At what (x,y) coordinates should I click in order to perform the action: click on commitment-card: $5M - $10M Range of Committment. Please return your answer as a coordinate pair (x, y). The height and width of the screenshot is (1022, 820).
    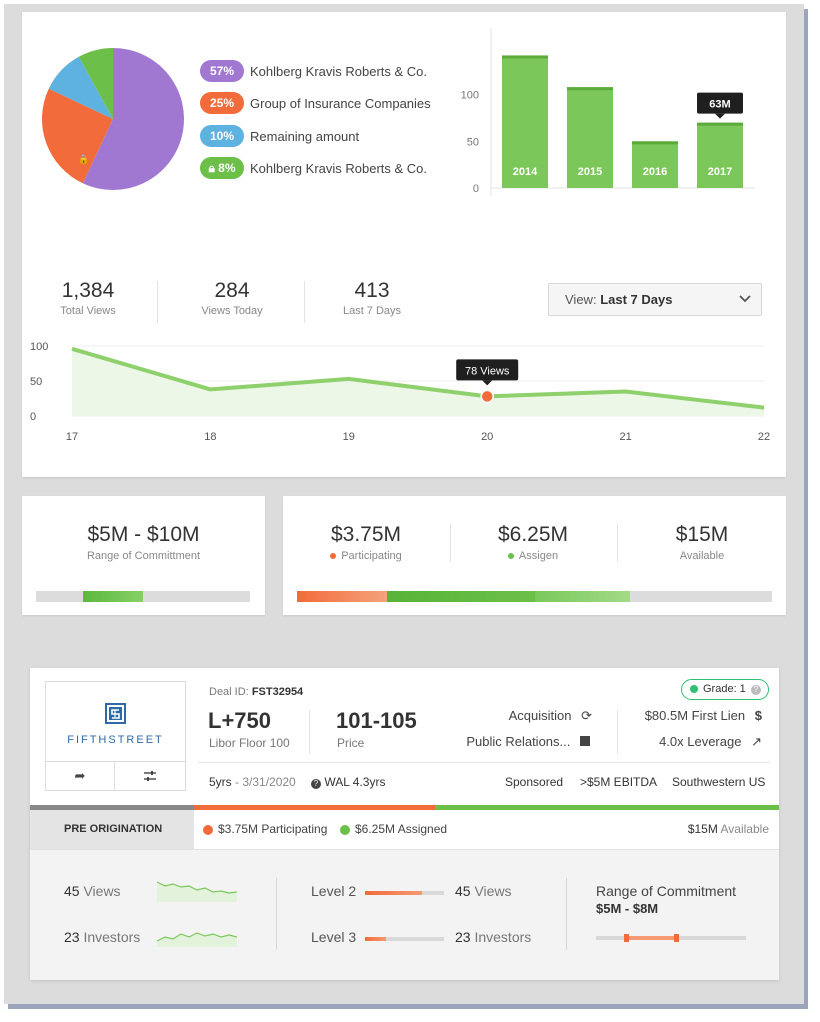
    Looking at the image, I should click on (143, 555).